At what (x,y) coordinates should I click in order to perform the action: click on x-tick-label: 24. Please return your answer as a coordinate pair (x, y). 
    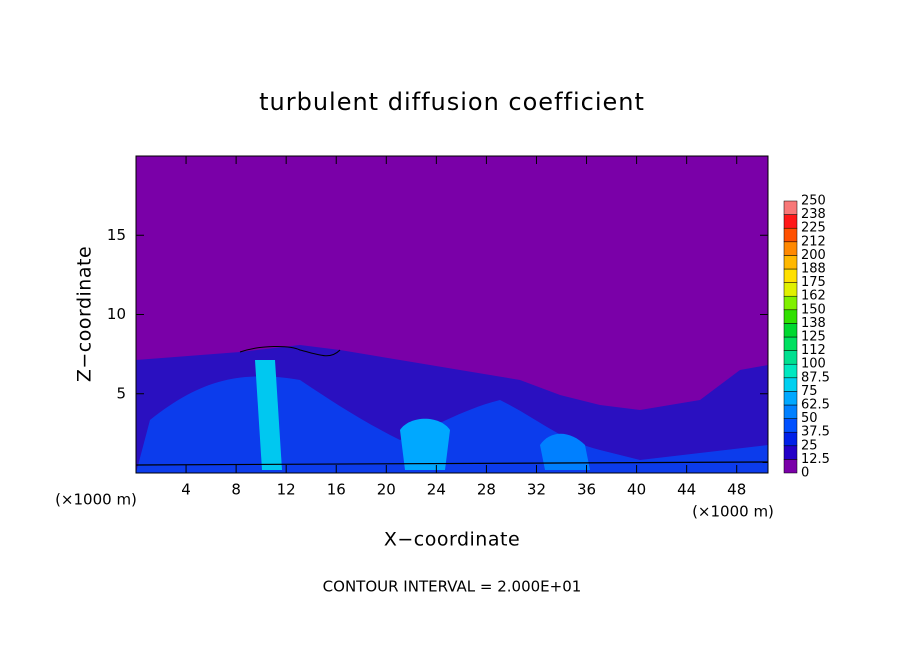
    Looking at the image, I should click on (436, 490).